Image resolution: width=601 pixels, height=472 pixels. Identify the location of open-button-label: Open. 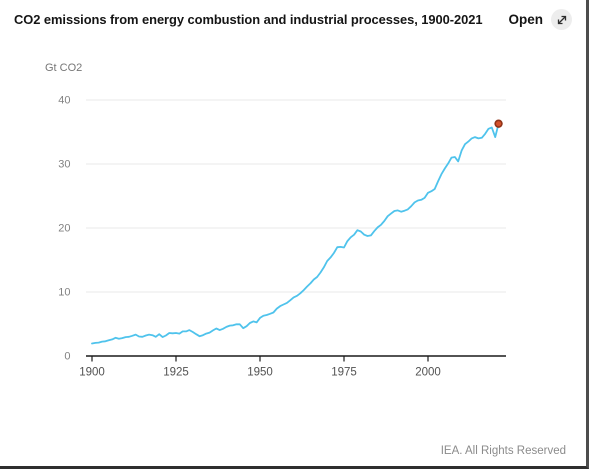
(525, 19).